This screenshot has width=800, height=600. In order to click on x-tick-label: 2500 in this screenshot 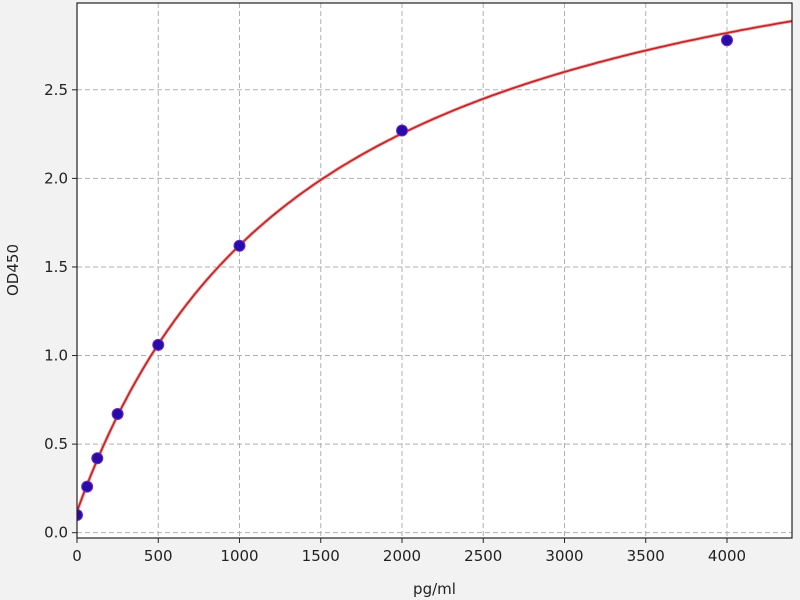, I will do `click(483, 556)`.